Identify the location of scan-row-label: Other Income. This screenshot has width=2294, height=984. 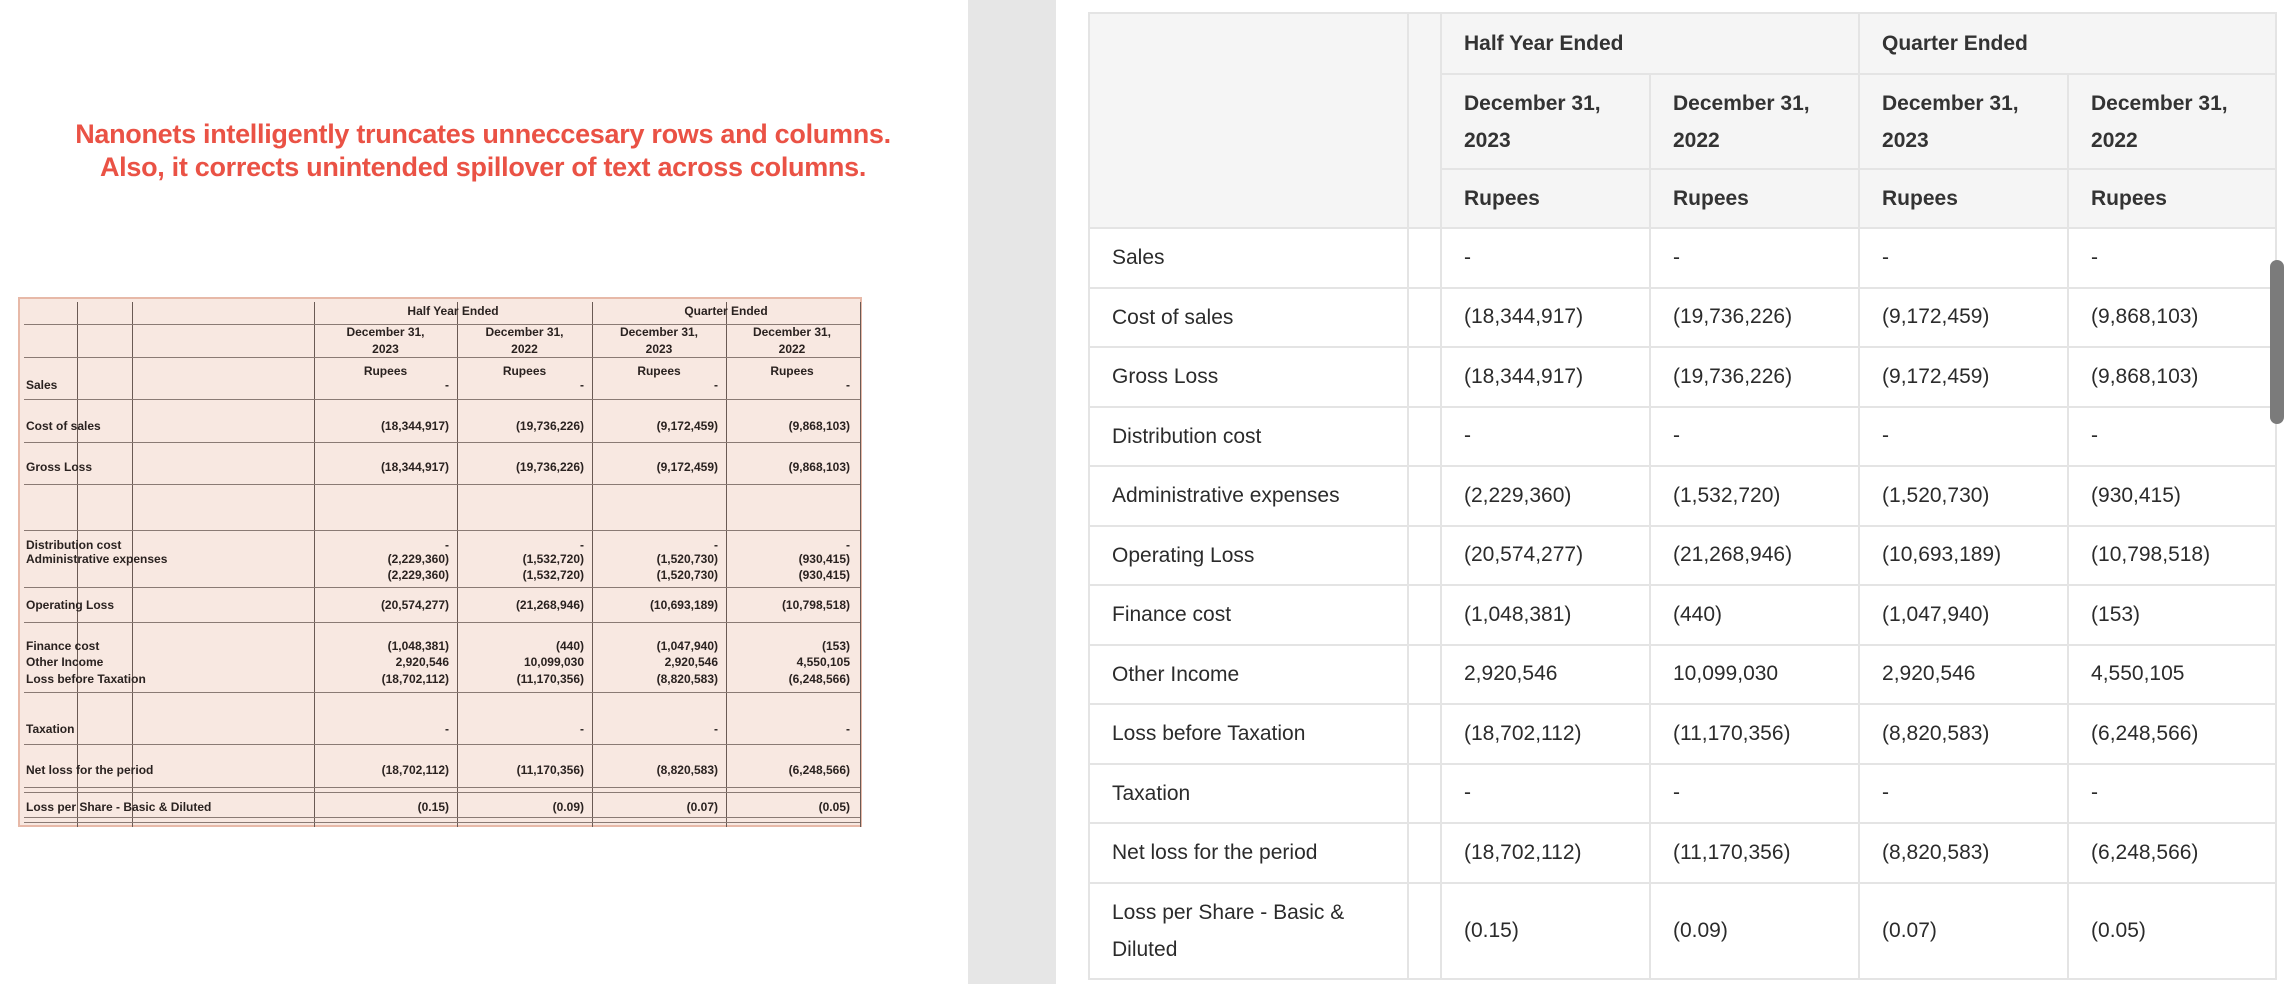
(65, 662).